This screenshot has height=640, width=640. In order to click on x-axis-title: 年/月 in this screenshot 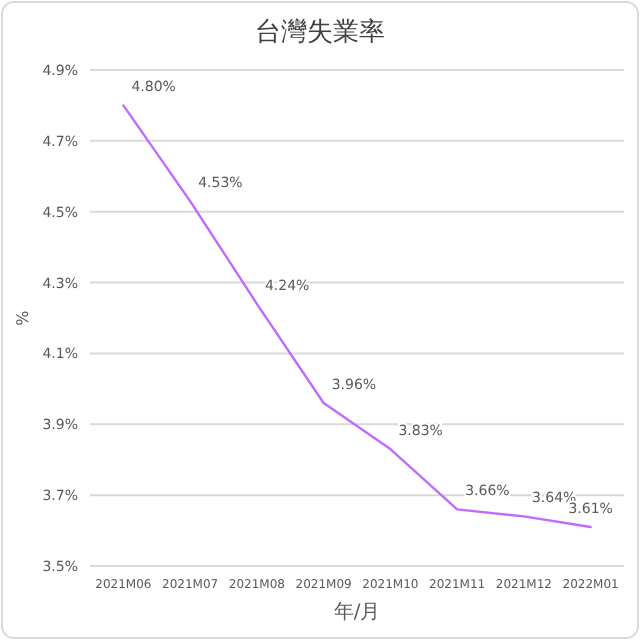, I will do `click(357, 612)`.